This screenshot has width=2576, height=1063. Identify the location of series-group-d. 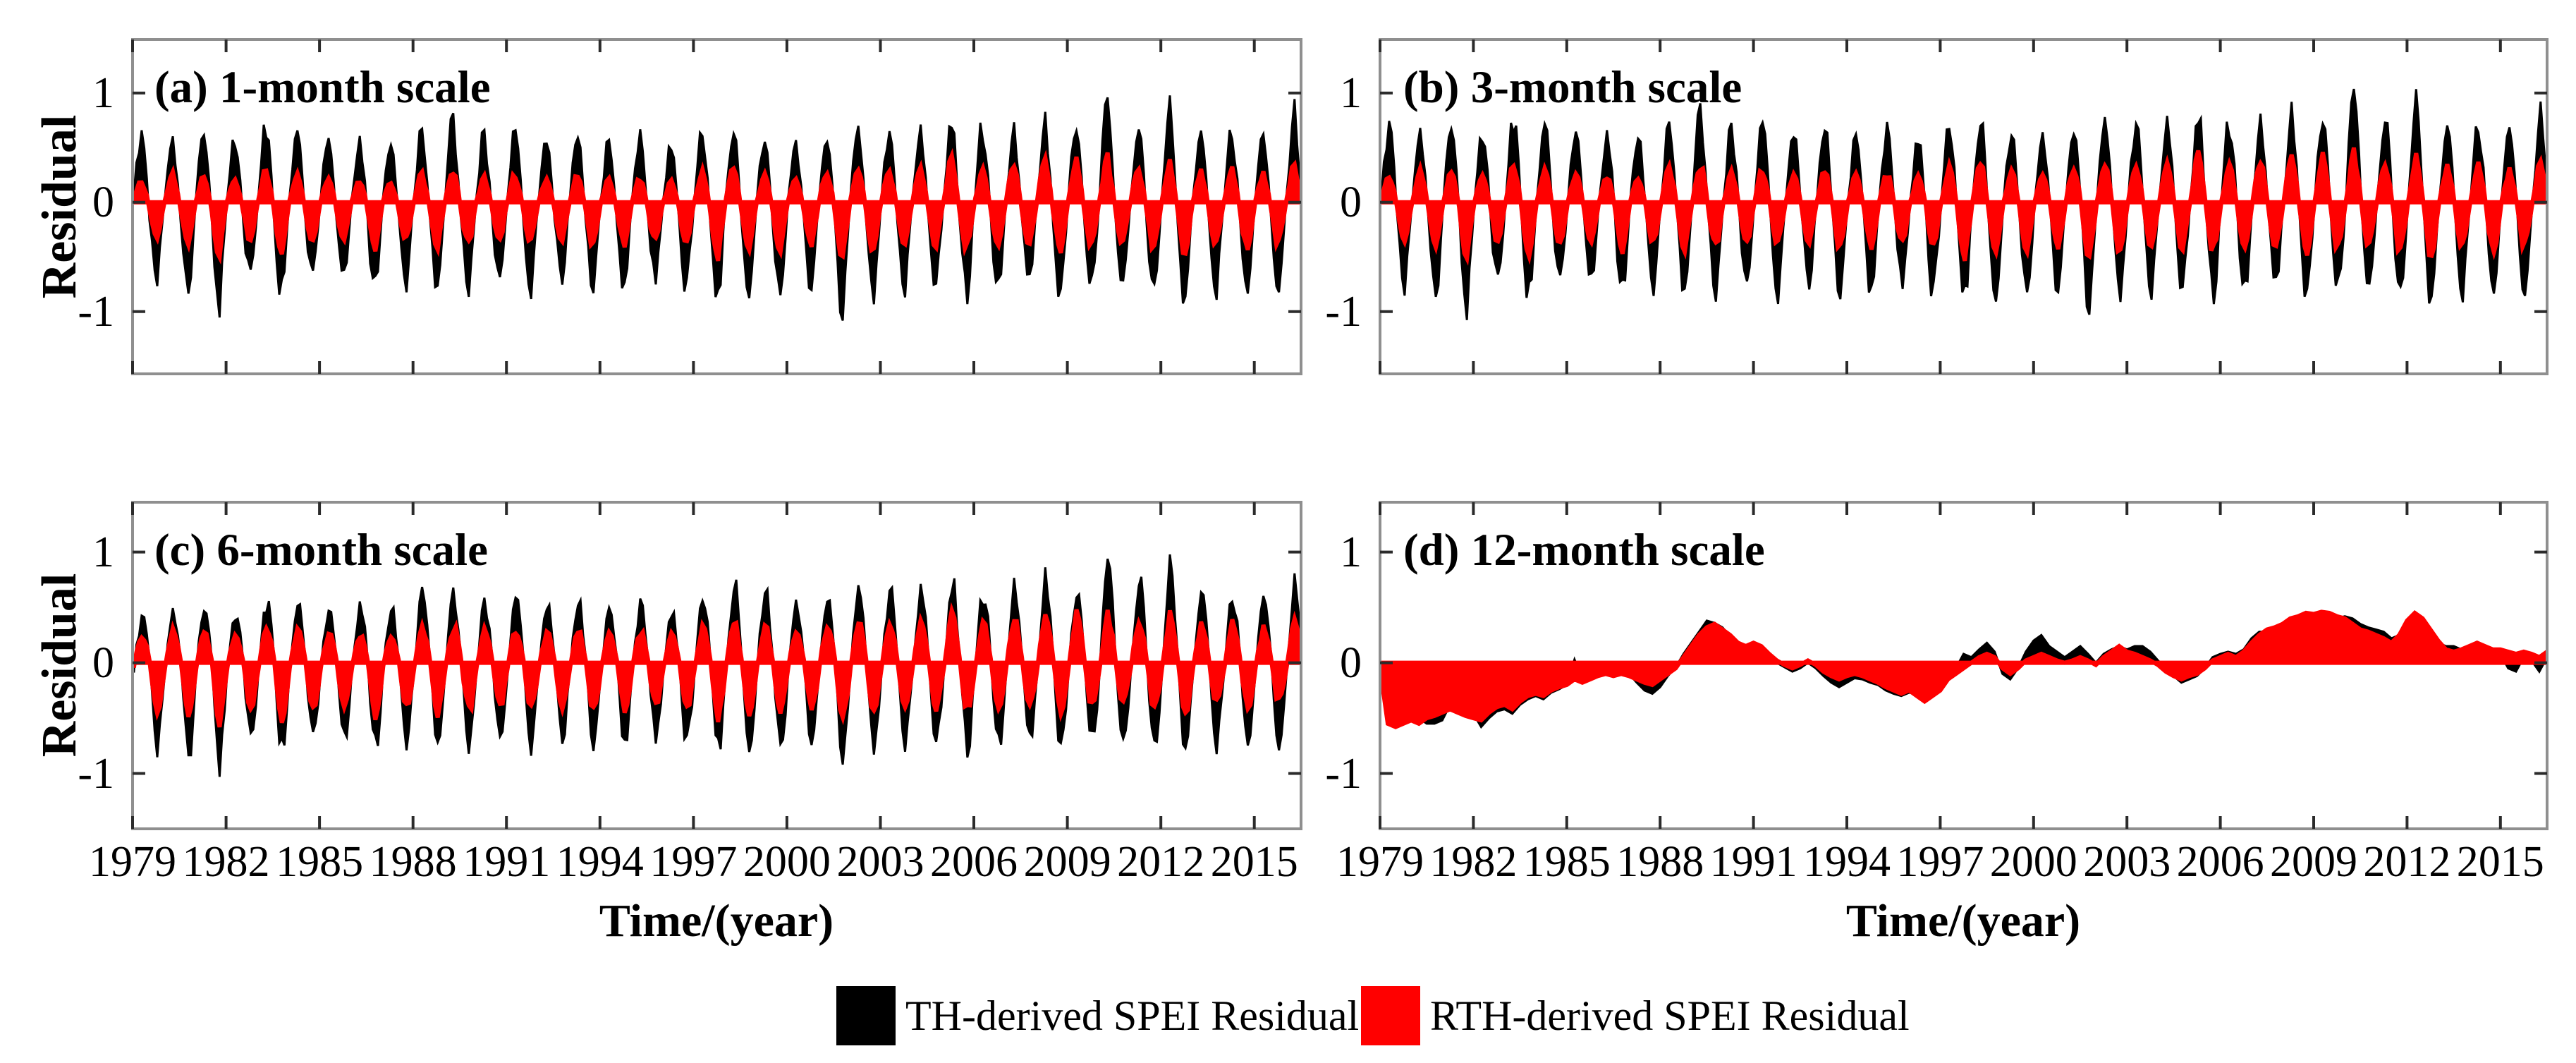
(1964, 669).